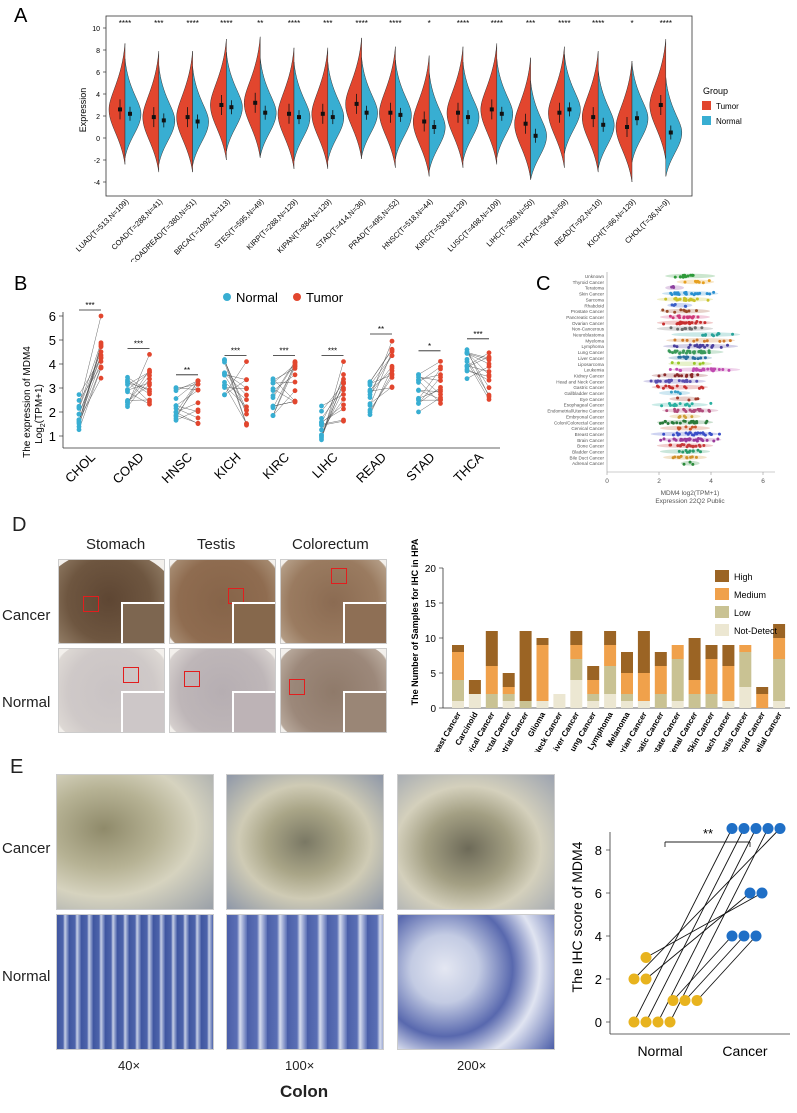  I want to click on paired-group: *** LIHC, so click(327, 414).